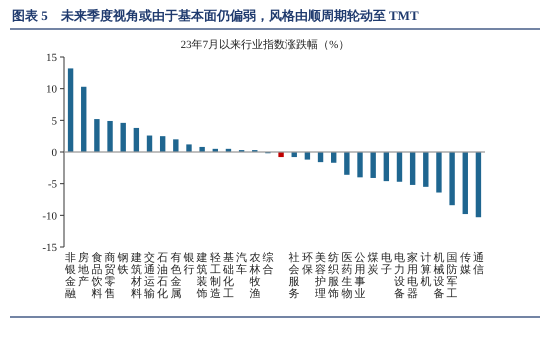 This screenshot has width=550, height=343. What do you see at coordinates (215, 15) in the screenshot?
I see `chart-title: 图表 5 未来季度视角或由于基本面仍偏弱，风格由顺周期轮动至 TMT` at bounding box center [215, 15].